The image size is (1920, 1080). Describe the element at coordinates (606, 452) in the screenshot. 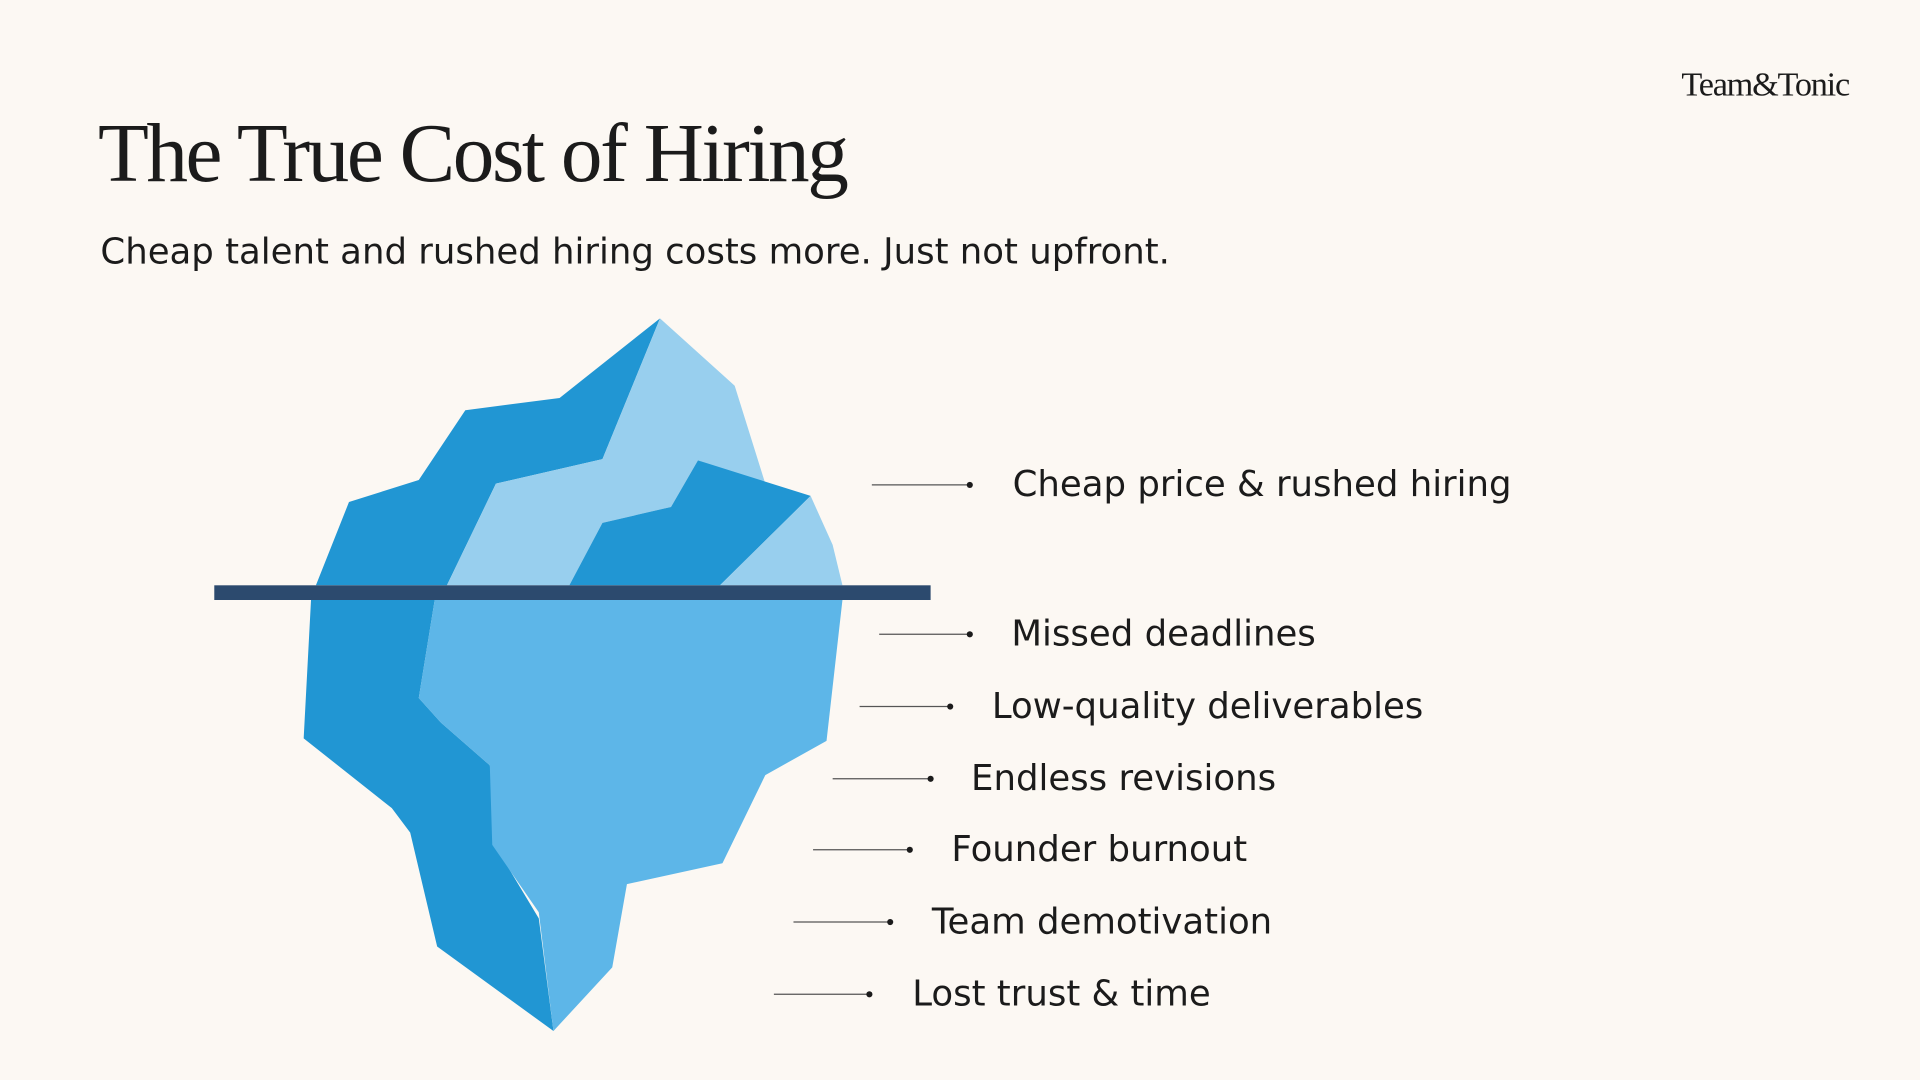

I see `iceberg-tip-light` at that location.